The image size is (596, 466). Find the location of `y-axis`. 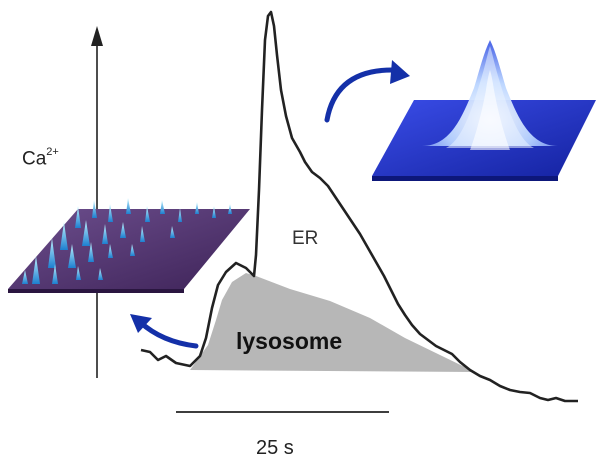

y-axis is located at coordinates (97, 202).